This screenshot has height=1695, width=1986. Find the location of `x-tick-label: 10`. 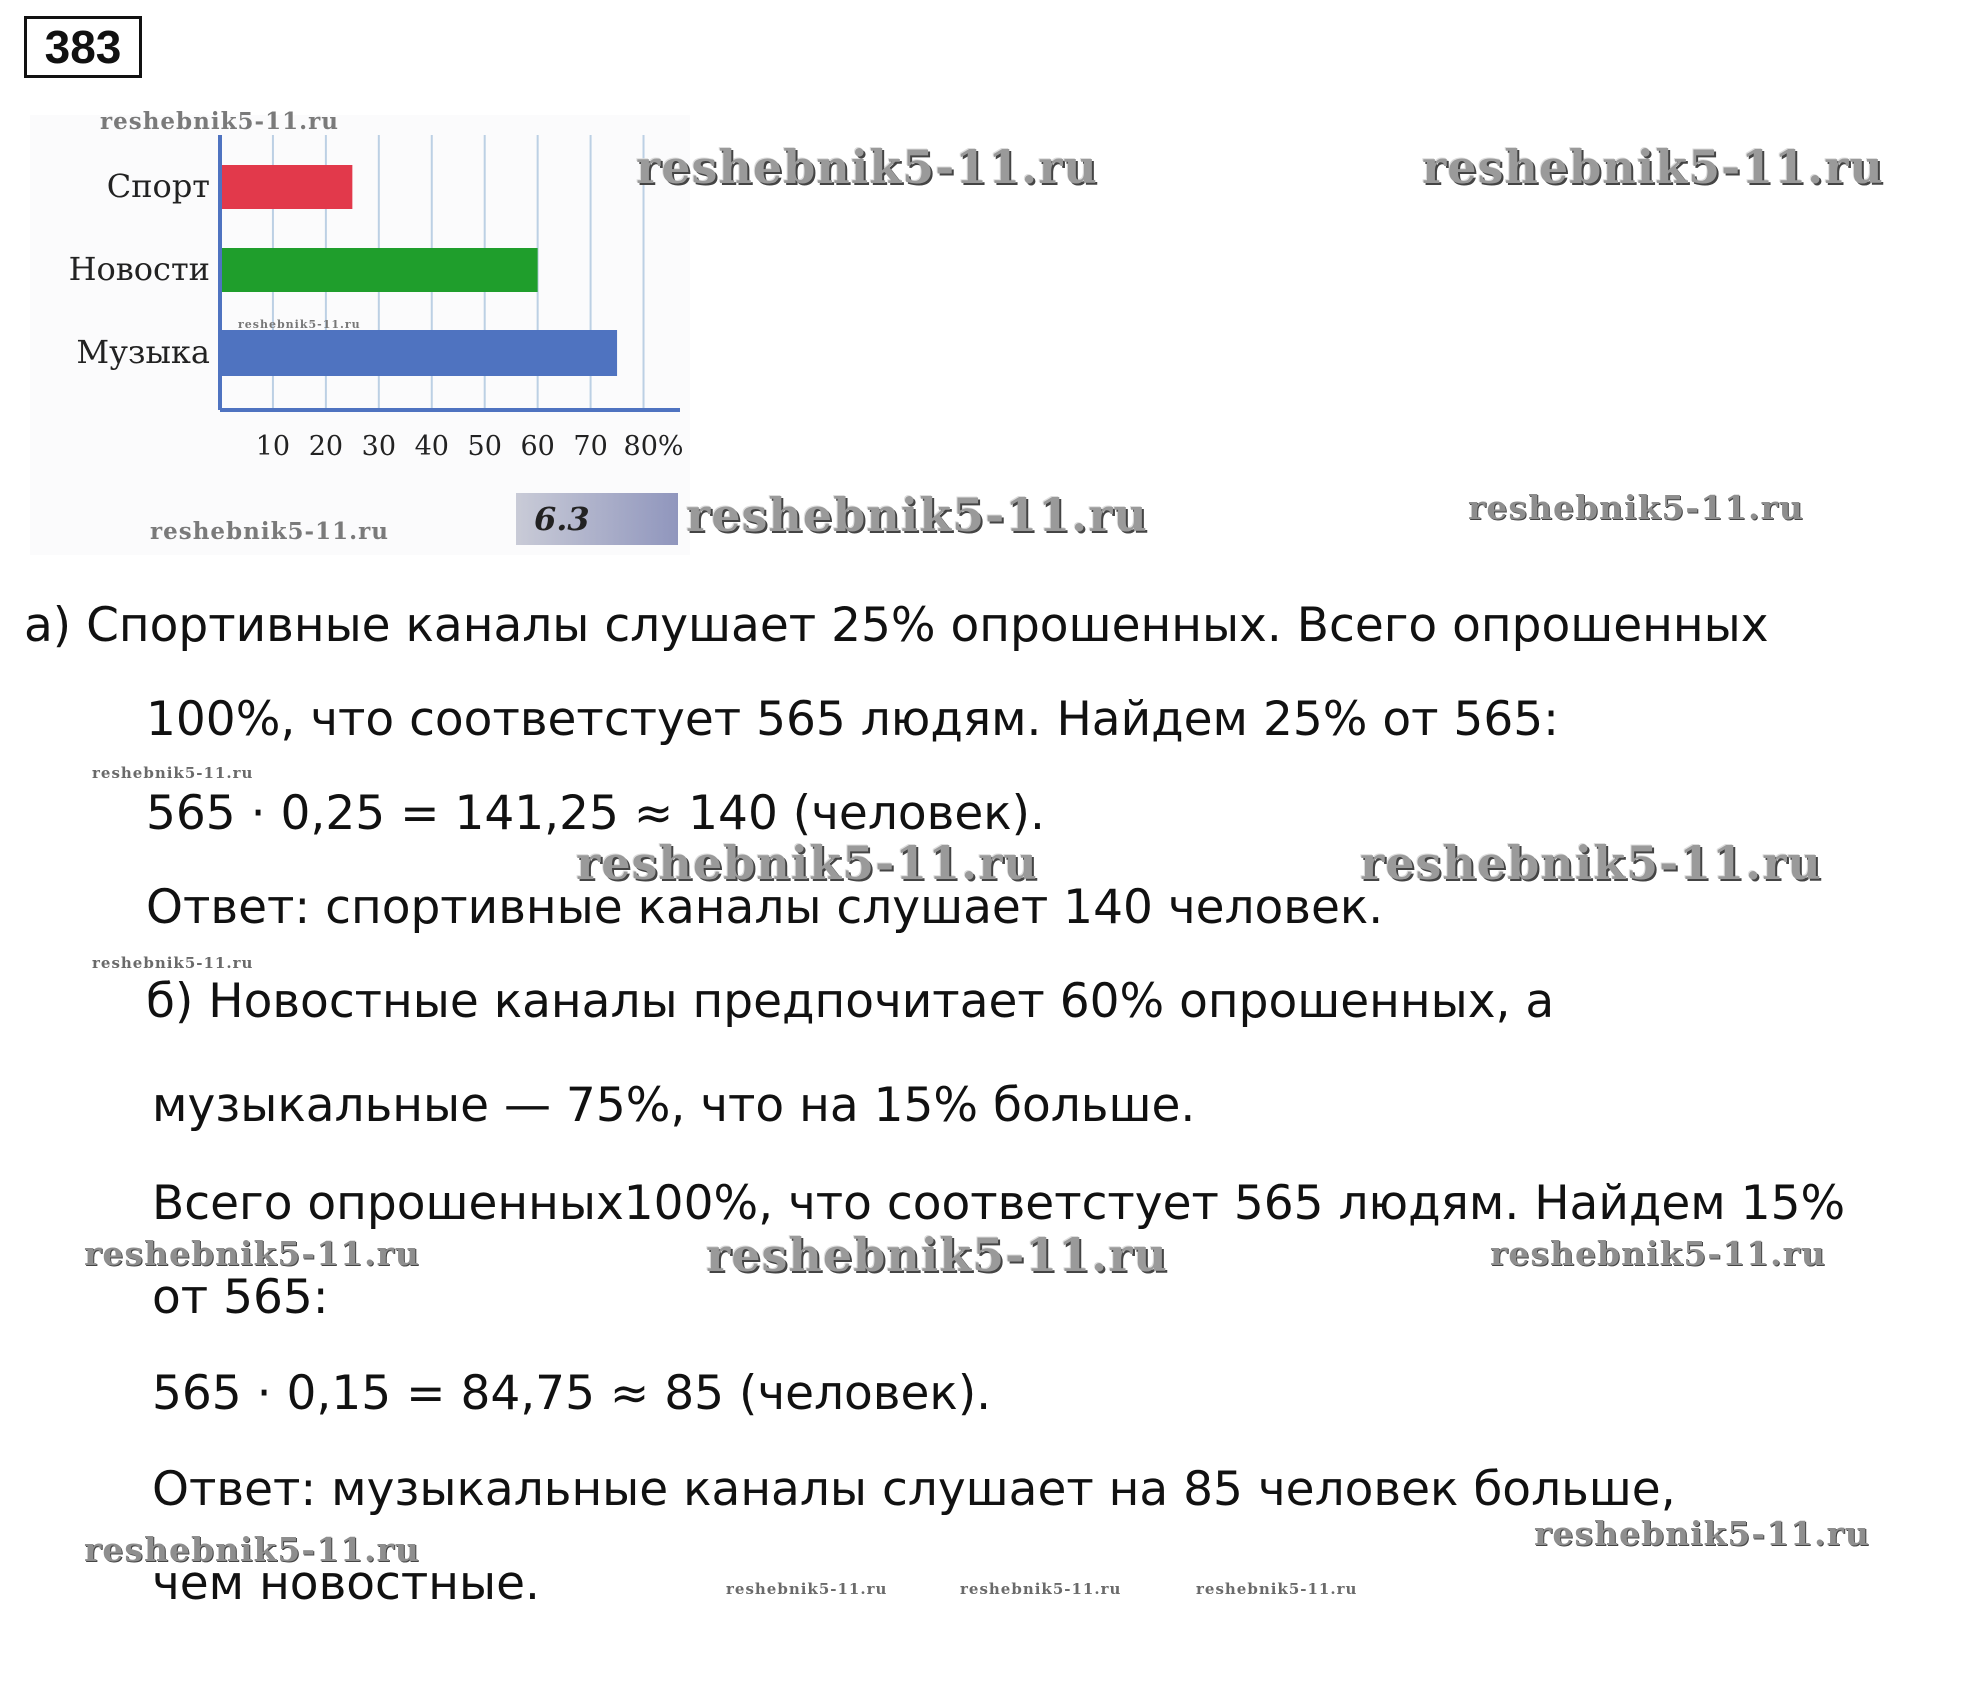

x-tick-label: 10 is located at coordinates (273, 446).